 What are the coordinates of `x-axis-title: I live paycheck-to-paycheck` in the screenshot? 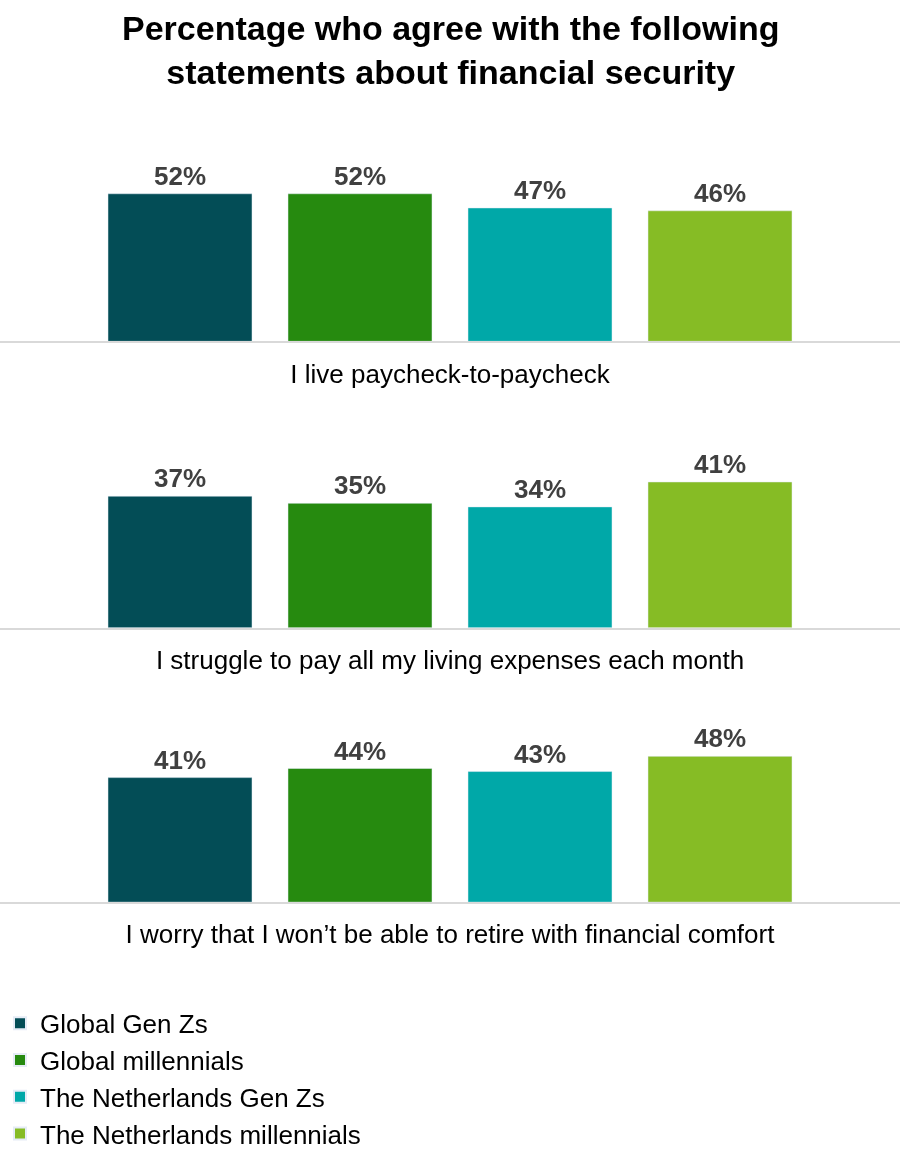 It's located at (450, 373).